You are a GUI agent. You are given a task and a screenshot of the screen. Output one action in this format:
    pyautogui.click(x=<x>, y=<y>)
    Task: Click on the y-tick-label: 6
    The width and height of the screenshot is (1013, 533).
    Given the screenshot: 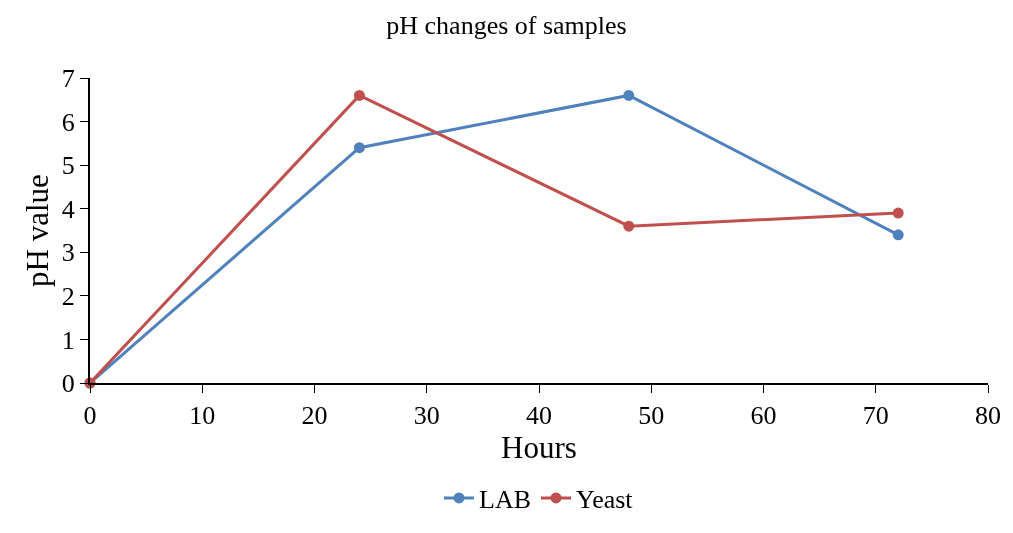 What is the action you would take?
    pyautogui.click(x=68, y=122)
    